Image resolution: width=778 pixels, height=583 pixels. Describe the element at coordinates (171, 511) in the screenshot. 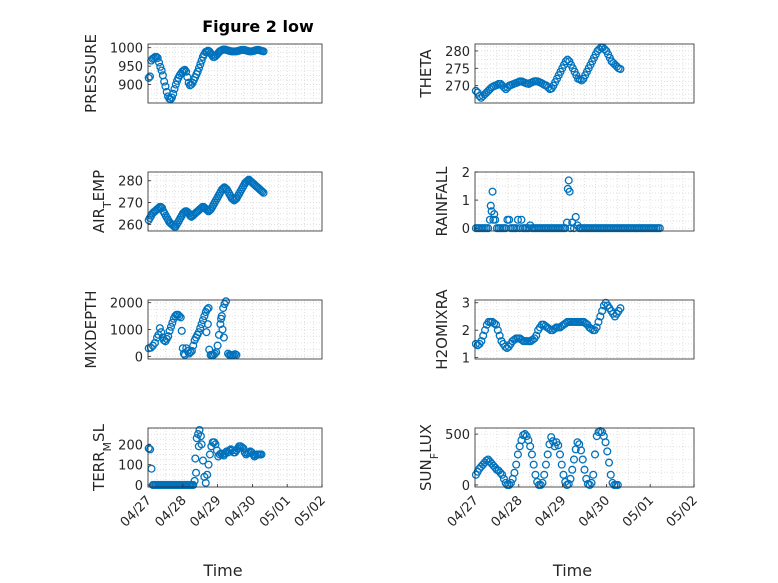

I see `x-tick-label: 04/28` at that location.